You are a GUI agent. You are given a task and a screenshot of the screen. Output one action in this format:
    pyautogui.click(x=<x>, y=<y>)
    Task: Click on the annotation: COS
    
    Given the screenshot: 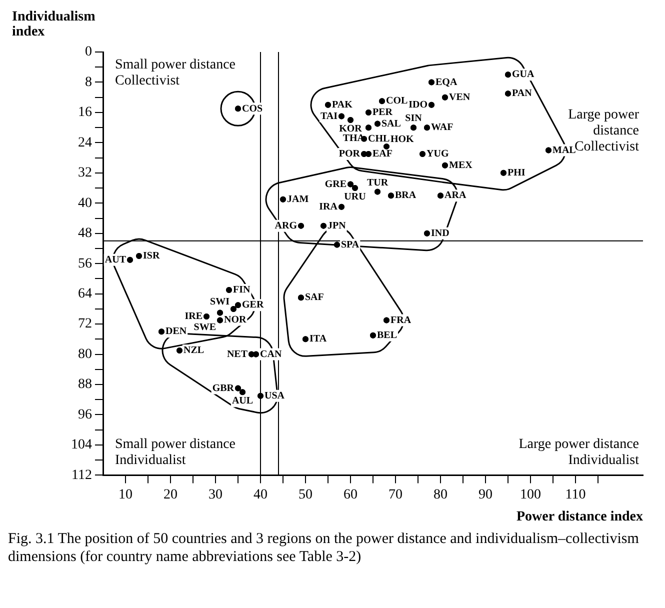 What is the action you would take?
    pyautogui.click(x=252, y=108)
    